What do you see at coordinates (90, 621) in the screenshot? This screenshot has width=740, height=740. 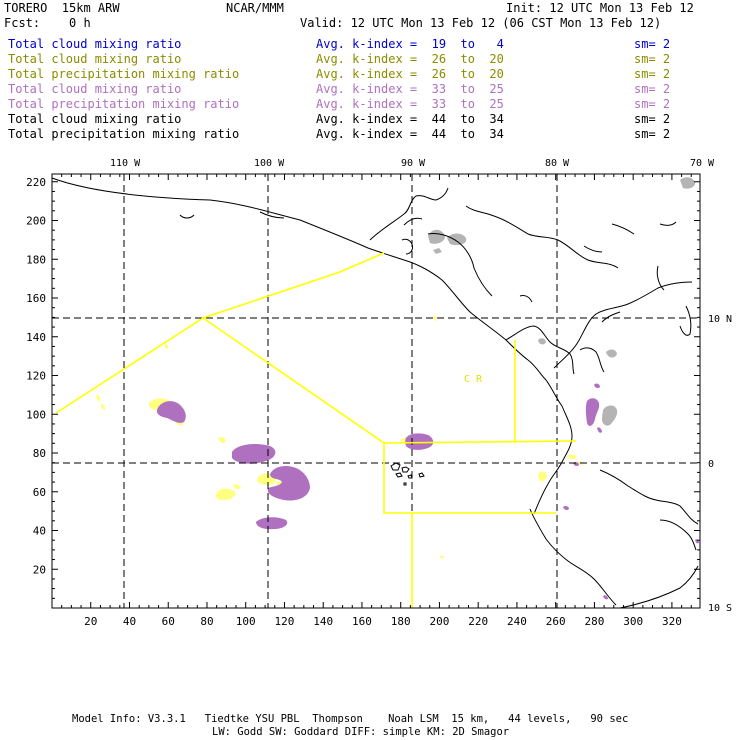 I see `x-tick-label: 20` at bounding box center [90, 621].